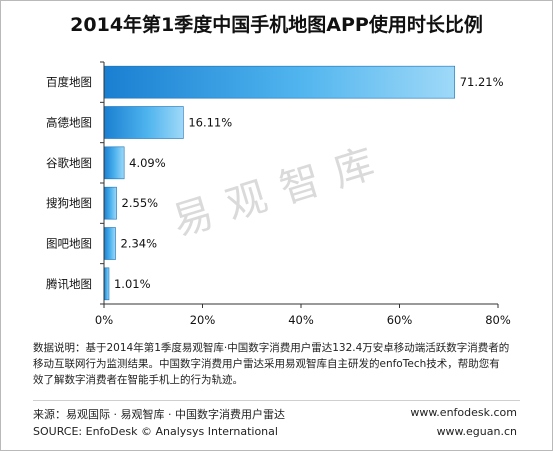  What do you see at coordinates (276, 400) in the screenshot?
I see `footer-divider` at bounding box center [276, 400].